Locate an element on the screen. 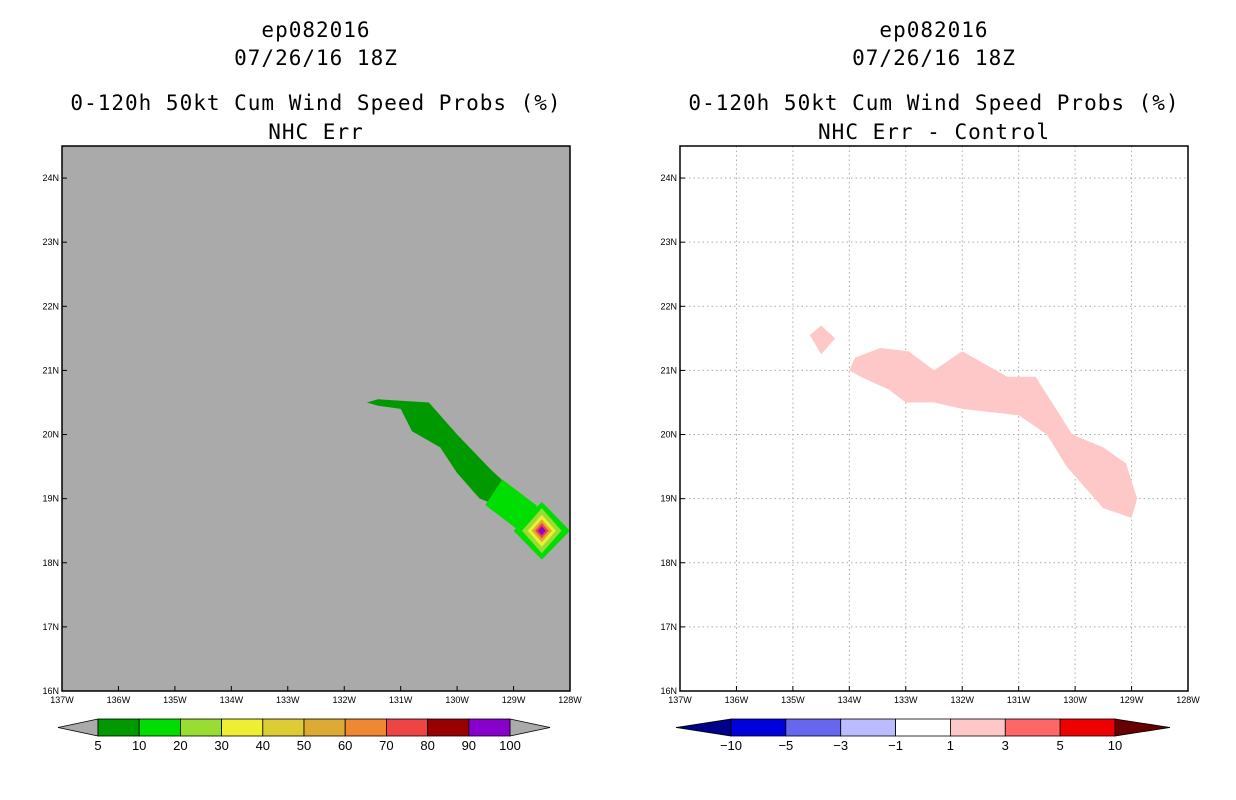 Image resolution: width=1236 pixels, height=800 pixels. left-title-storm: ep082016 is located at coordinates (316, 30).